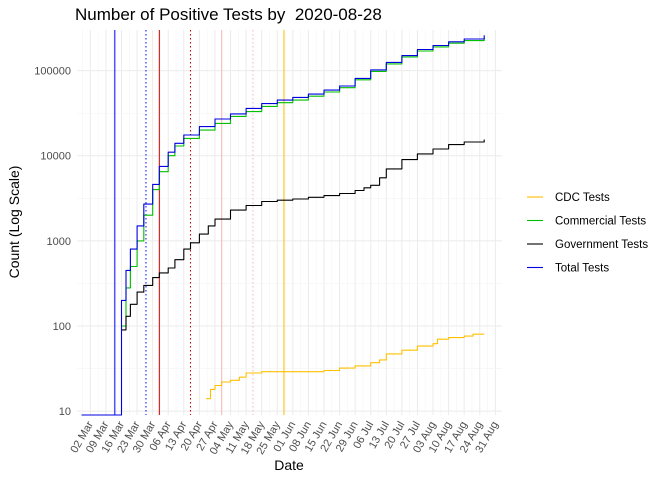 This screenshot has height=480, width=672. Describe the element at coordinates (289, 465) in the screenshot. I see `x-axis-title: Date` at that location.